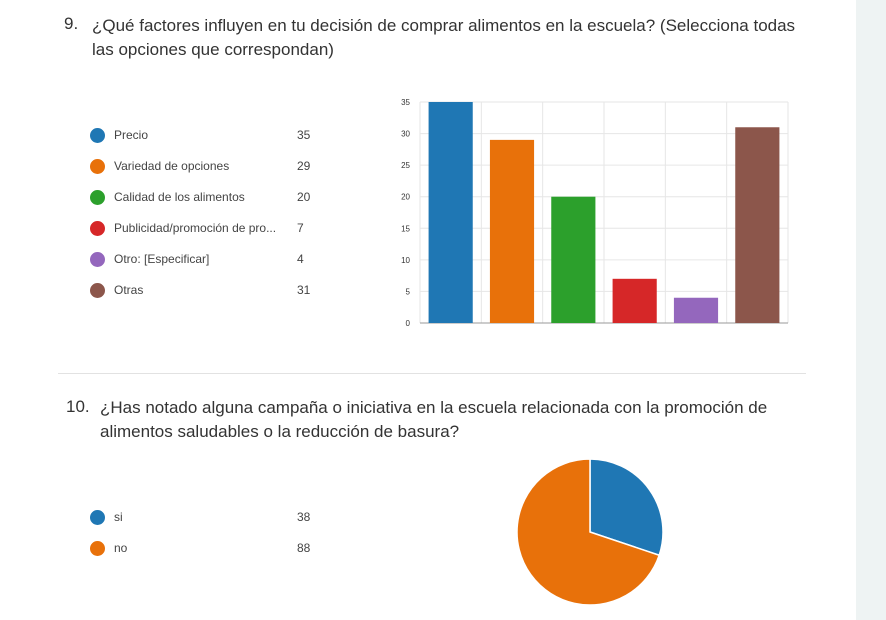  I want to click on legend-item: Precio 35, so click(220, 136).